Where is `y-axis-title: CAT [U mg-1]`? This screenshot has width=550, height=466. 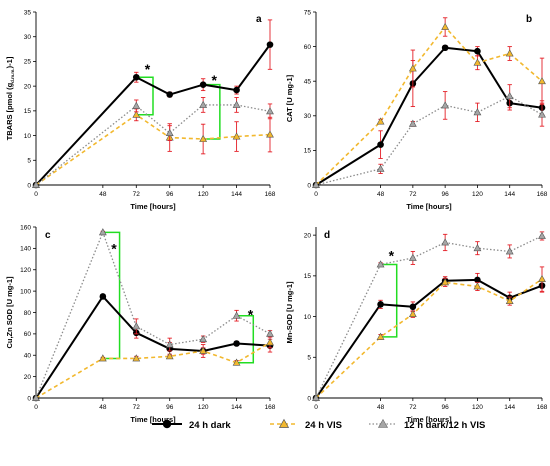
y-axis-title: CAT [U mg-1] is located at coordinates (289, 98).